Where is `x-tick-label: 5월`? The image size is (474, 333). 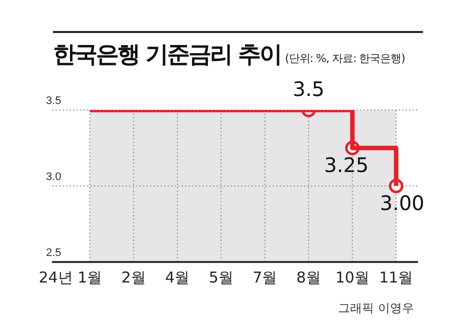 x-tick-label: 5월 is located at coordinates (221, 277).